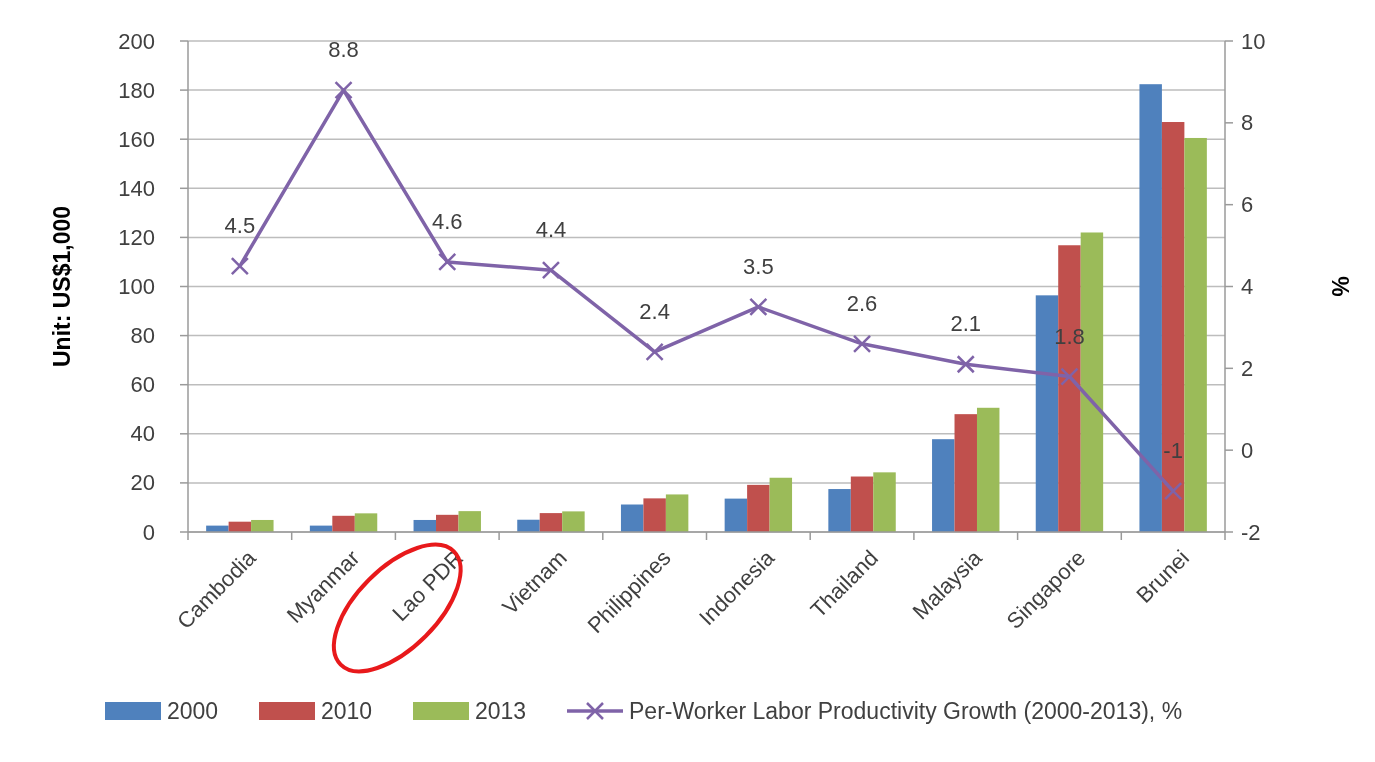  I want to click on data-label: 3.5, so click(758, 266).